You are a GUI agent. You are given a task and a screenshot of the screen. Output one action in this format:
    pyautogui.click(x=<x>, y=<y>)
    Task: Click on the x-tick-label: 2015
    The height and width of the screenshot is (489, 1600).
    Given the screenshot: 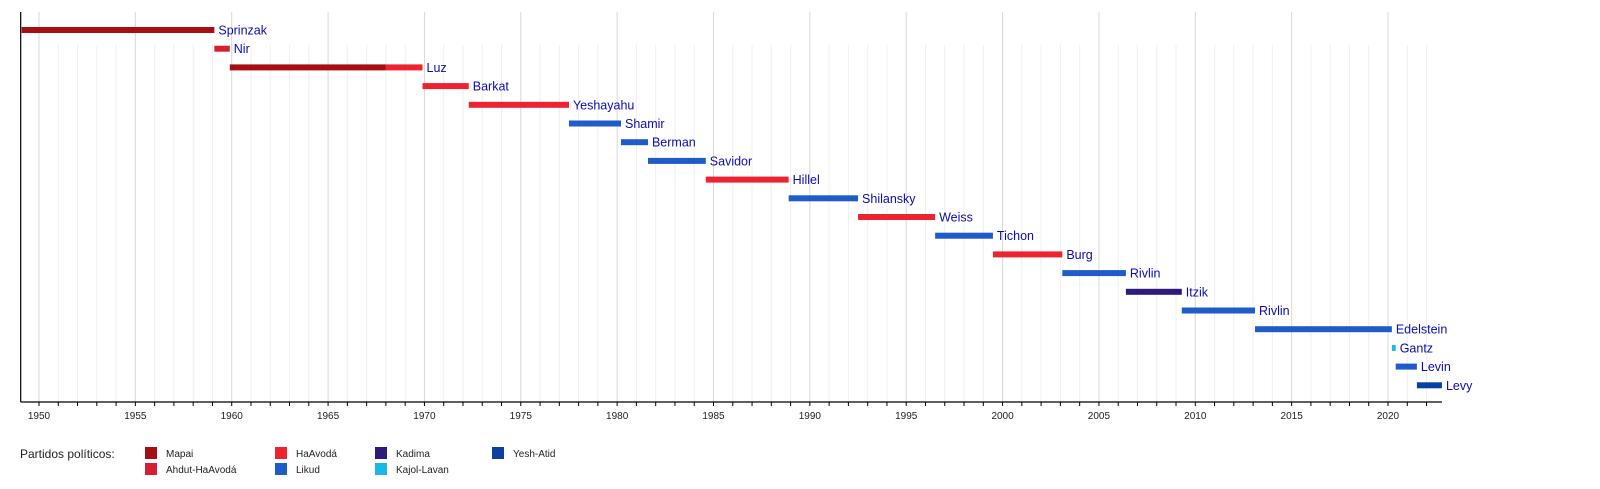 What is the action you would take?
    pyautogui.click(x=1292, y=416)
    